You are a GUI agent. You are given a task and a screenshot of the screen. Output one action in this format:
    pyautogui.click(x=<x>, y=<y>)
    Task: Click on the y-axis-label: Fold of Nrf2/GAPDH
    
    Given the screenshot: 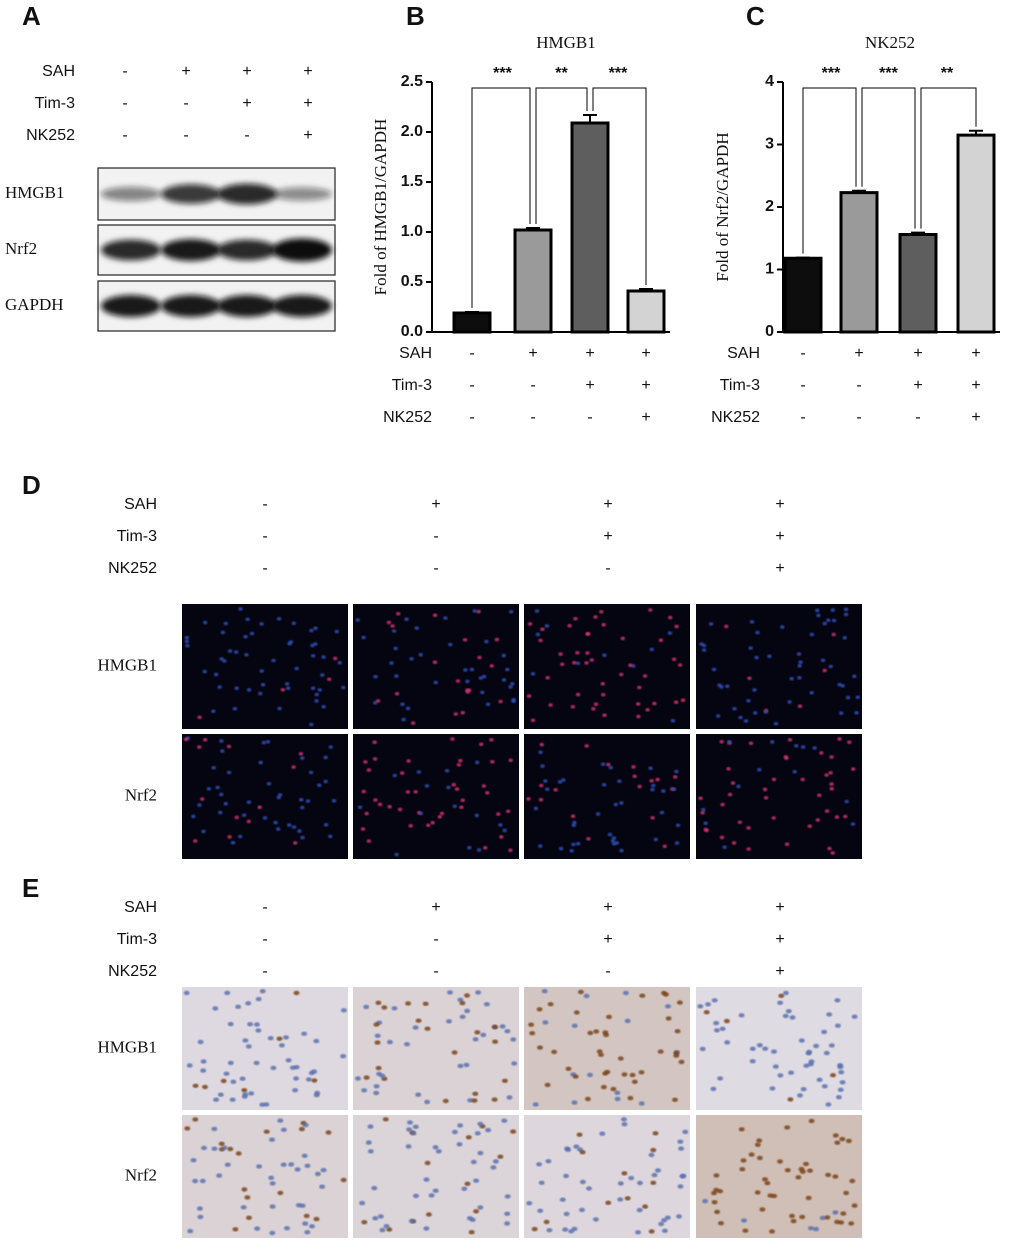 What is the action you would take?
    pyautogui.click(x=722, y=206)
    